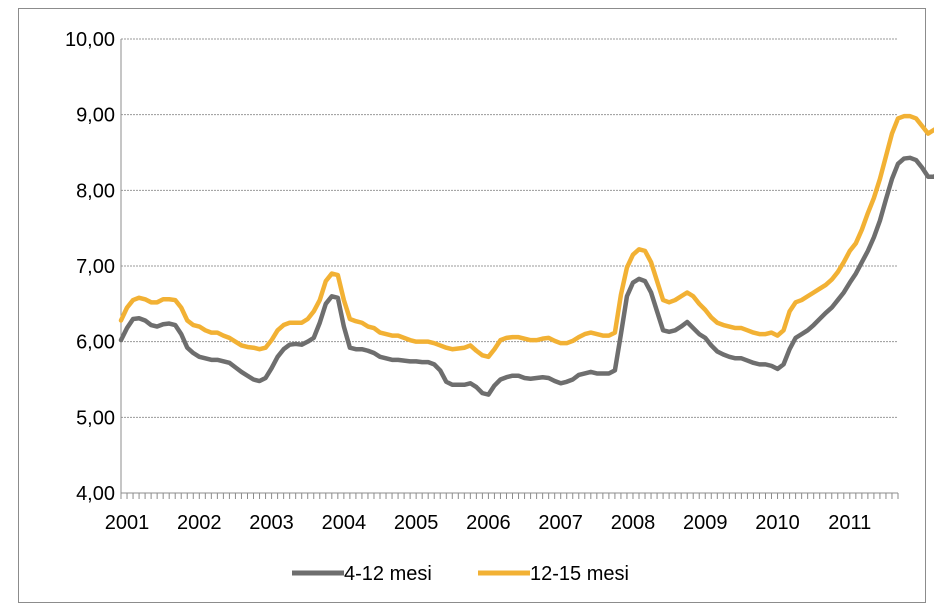  Describe the element at coordinates (705, 523) in the screenshot. I see `x-tick-label: 2009` at that location.